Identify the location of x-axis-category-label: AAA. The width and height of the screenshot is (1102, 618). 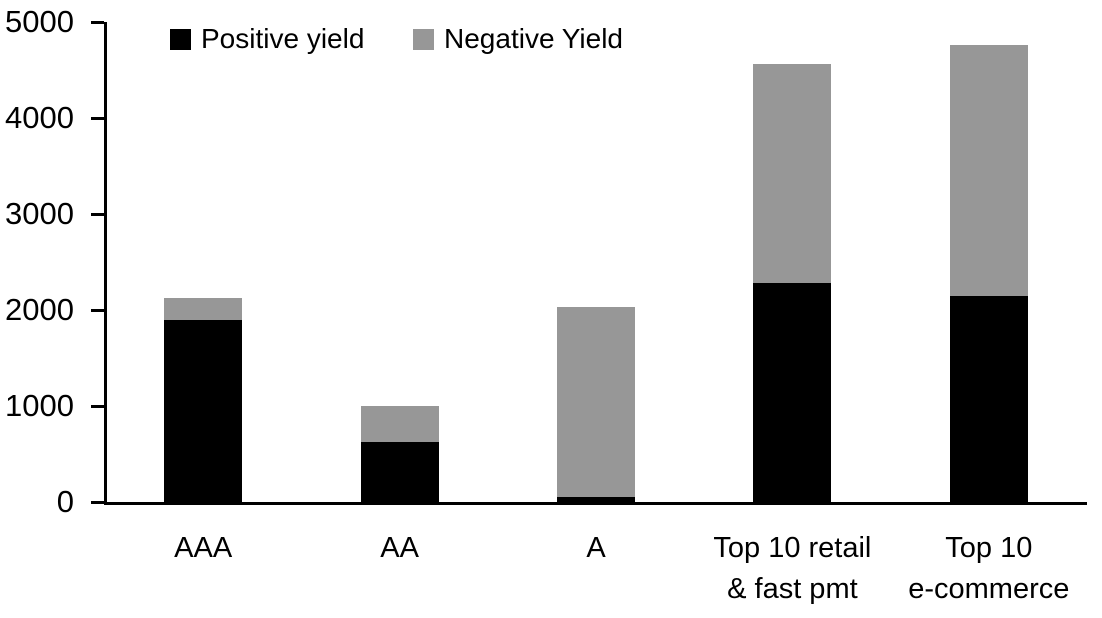
(203, 548).